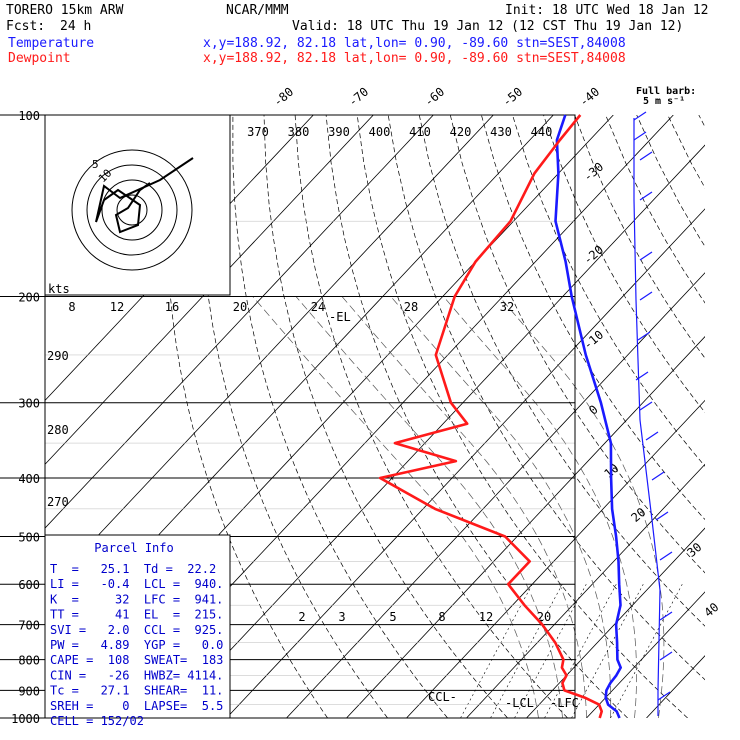  What do you see at coordinates (513, 97) in the screenshot?
I see `temperature-tick-label: -50` at bounding box center [513, 97].